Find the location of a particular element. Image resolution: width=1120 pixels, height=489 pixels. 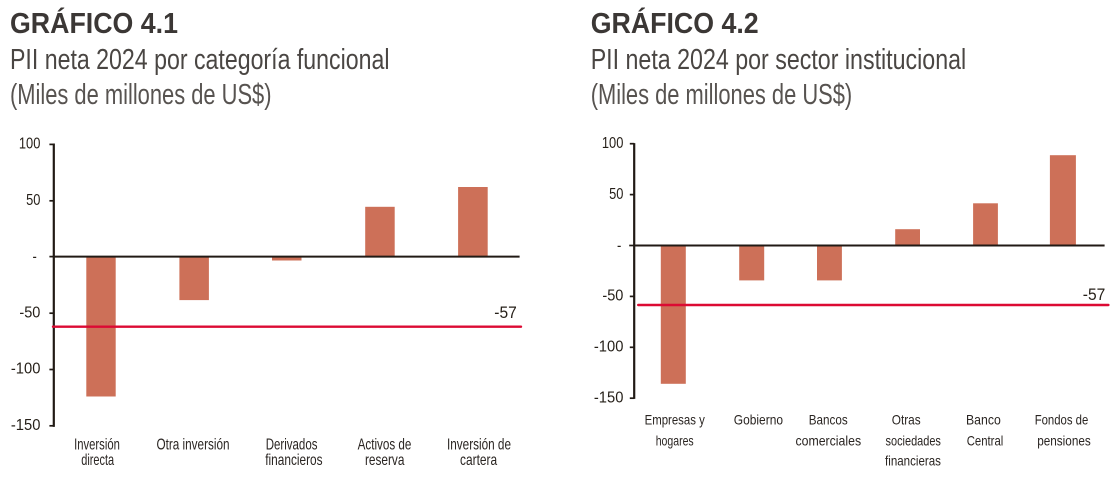

svg-text:PII neta 2024 por categoría fu: PII neta 2024 por categoría funcional is located at coordinates (200, 60).